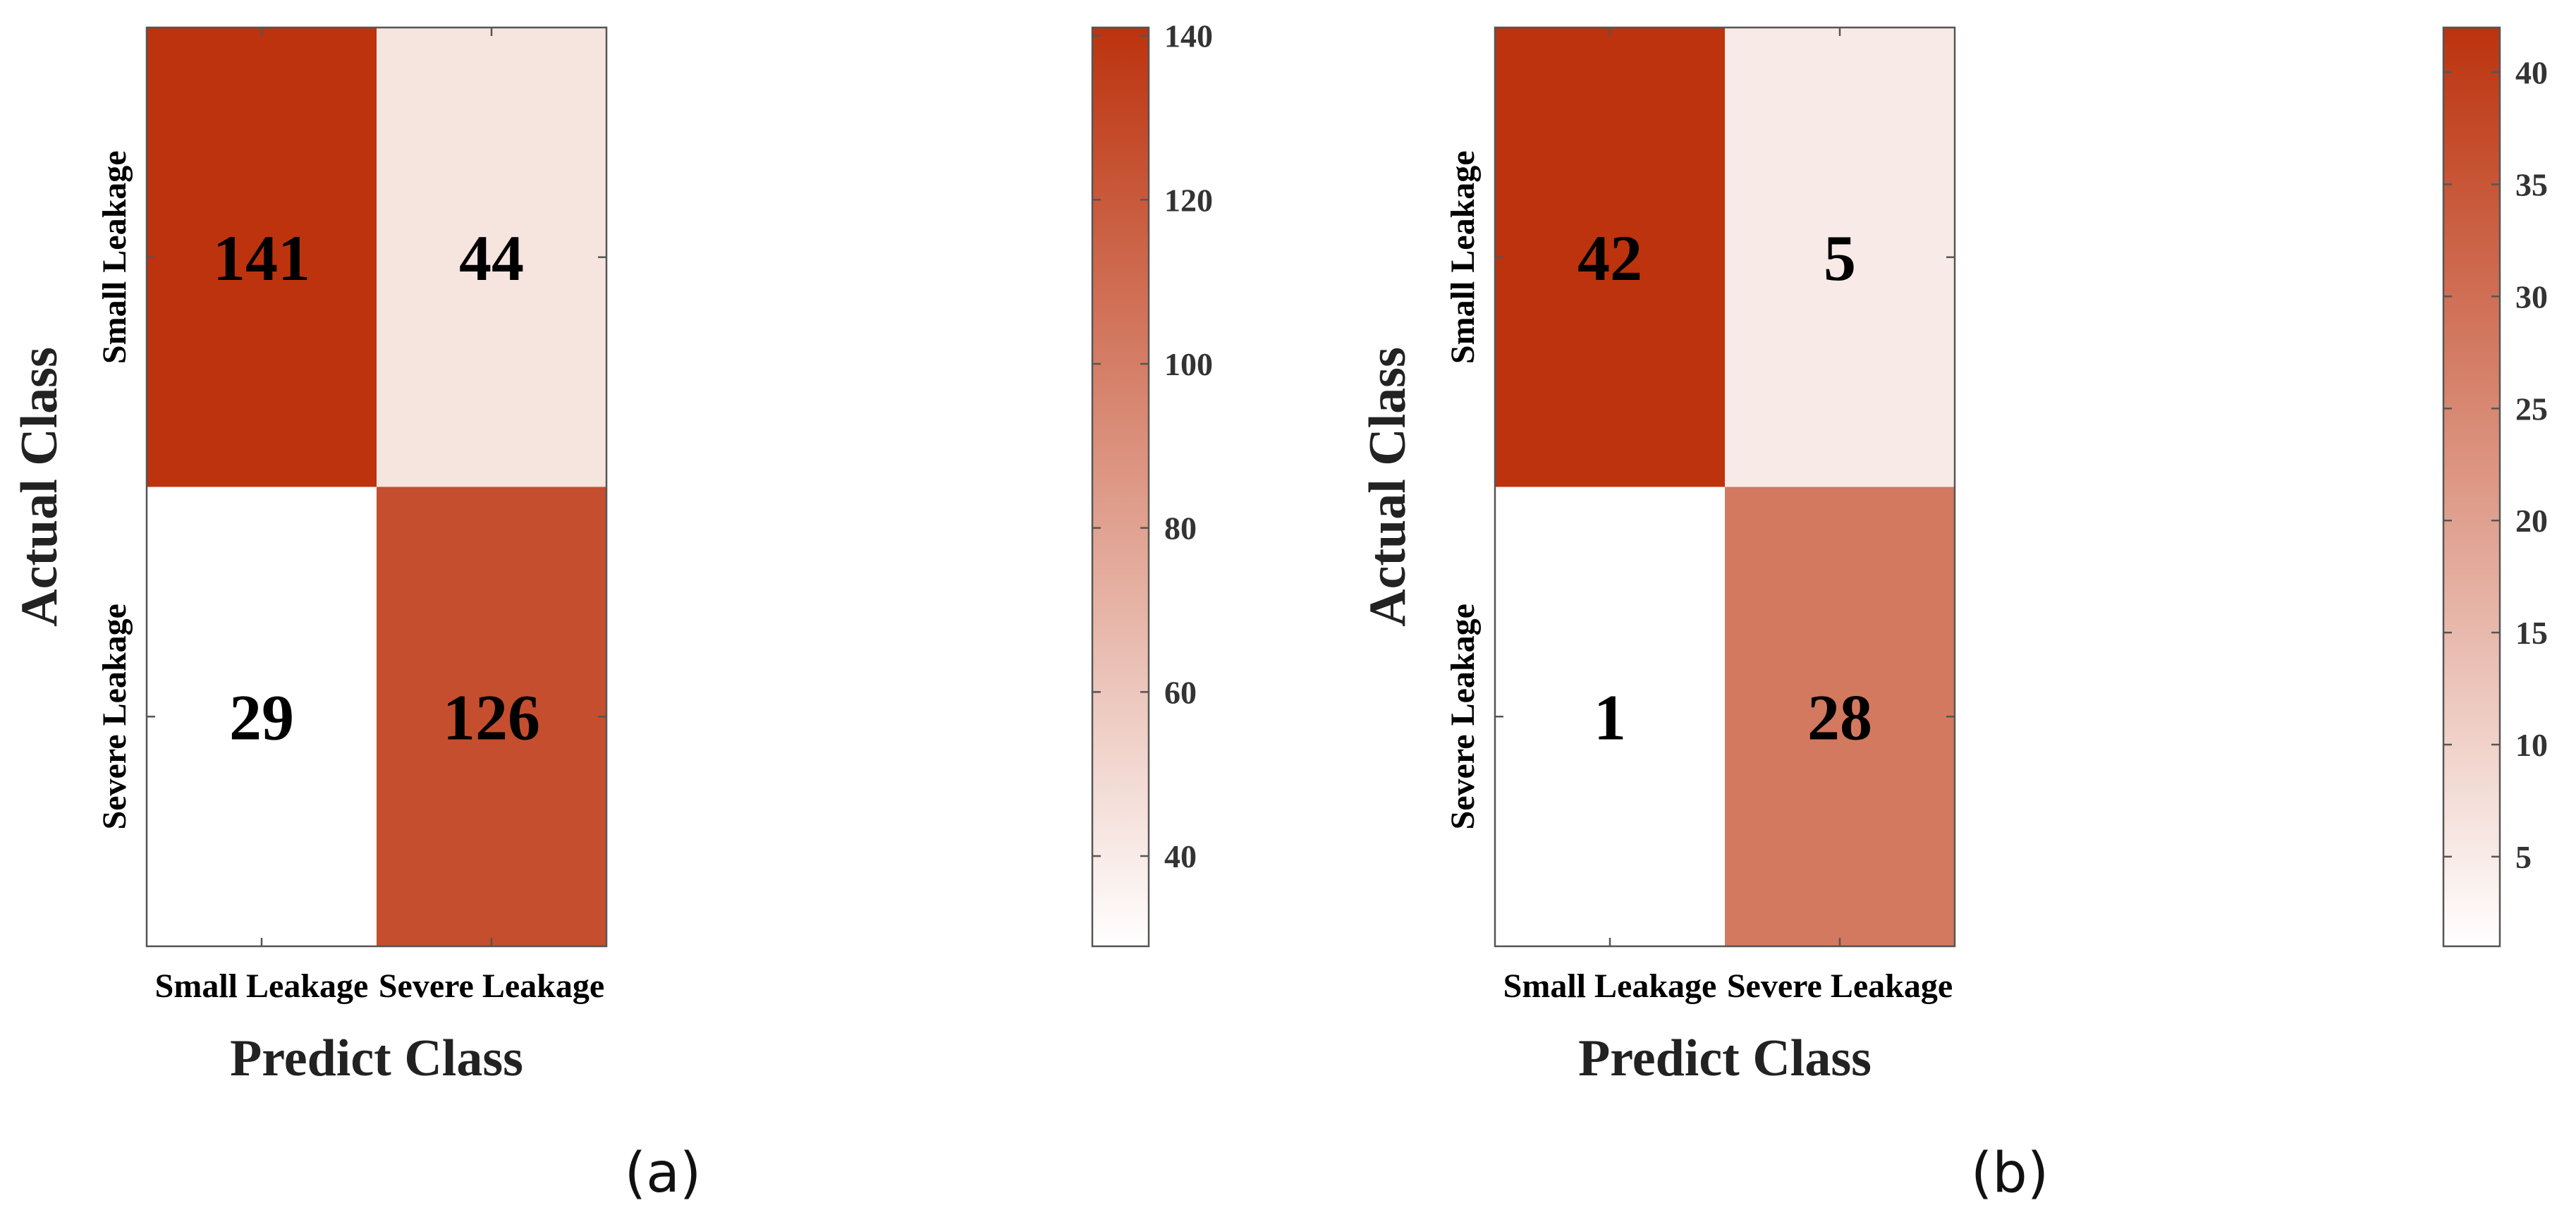 The width and height of the screenshot is (2576, 1222). Describe the element at coordinates (664, 1173) in the screenshot. I see `panel-label: (a)` at that location.